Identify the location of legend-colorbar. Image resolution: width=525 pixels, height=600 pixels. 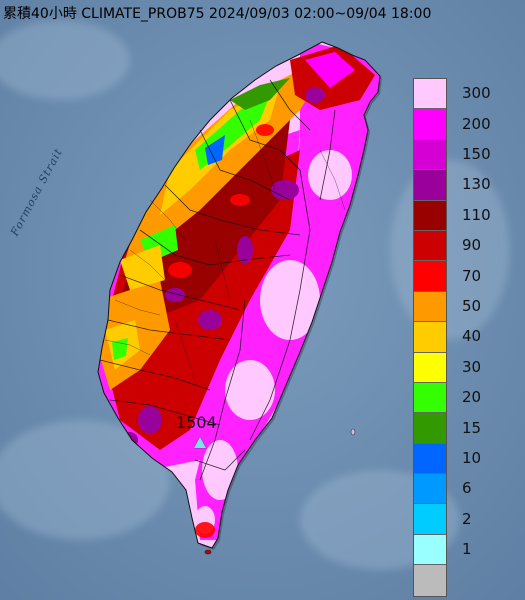
(430, 337).